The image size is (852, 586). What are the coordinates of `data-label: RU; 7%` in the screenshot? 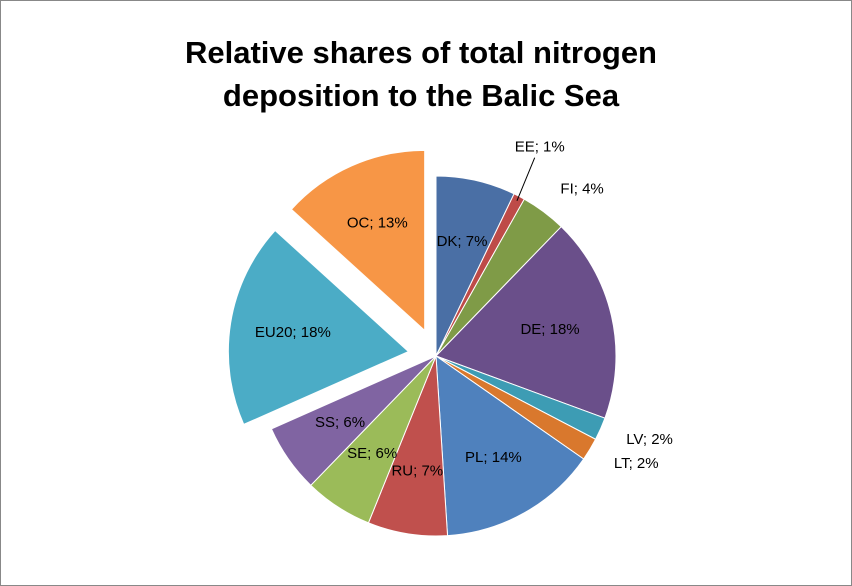 It's located at (417, 470).